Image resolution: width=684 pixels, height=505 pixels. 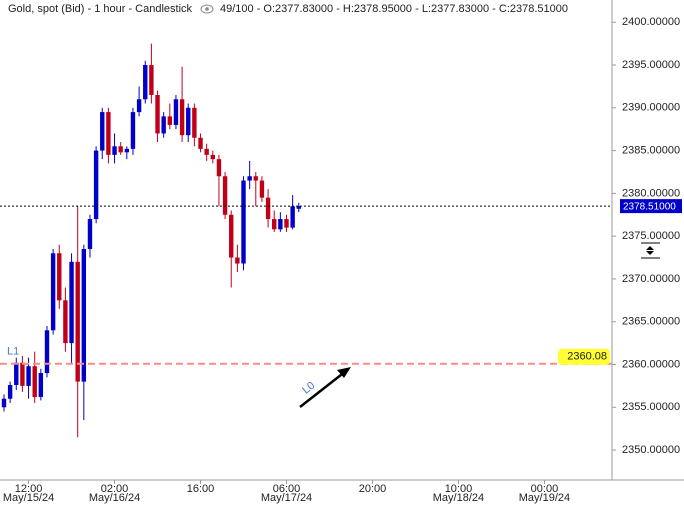 What do you see at coordinates (114, 498) in the screenshot?
I see `x-date-label: May/16/24` at bounding box center [114, 498].